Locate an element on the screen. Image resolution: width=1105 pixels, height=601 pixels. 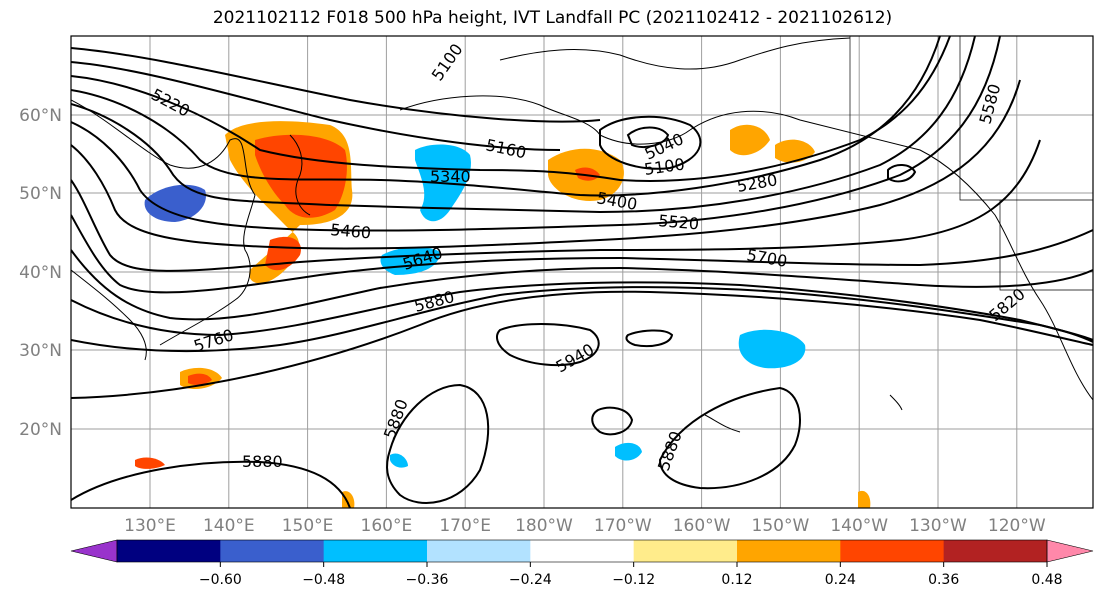
longitude-tick-label: 140°W is located at coordinates (859, 526).